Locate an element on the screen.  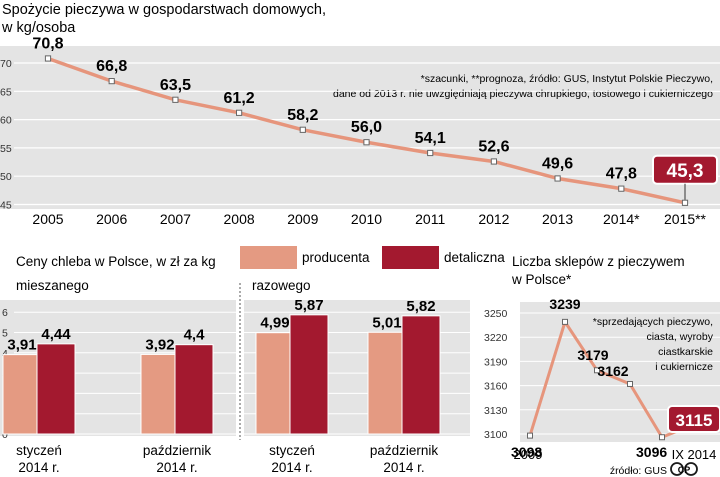
bar-y-tick: 6 is located at coordinates (5, 313).